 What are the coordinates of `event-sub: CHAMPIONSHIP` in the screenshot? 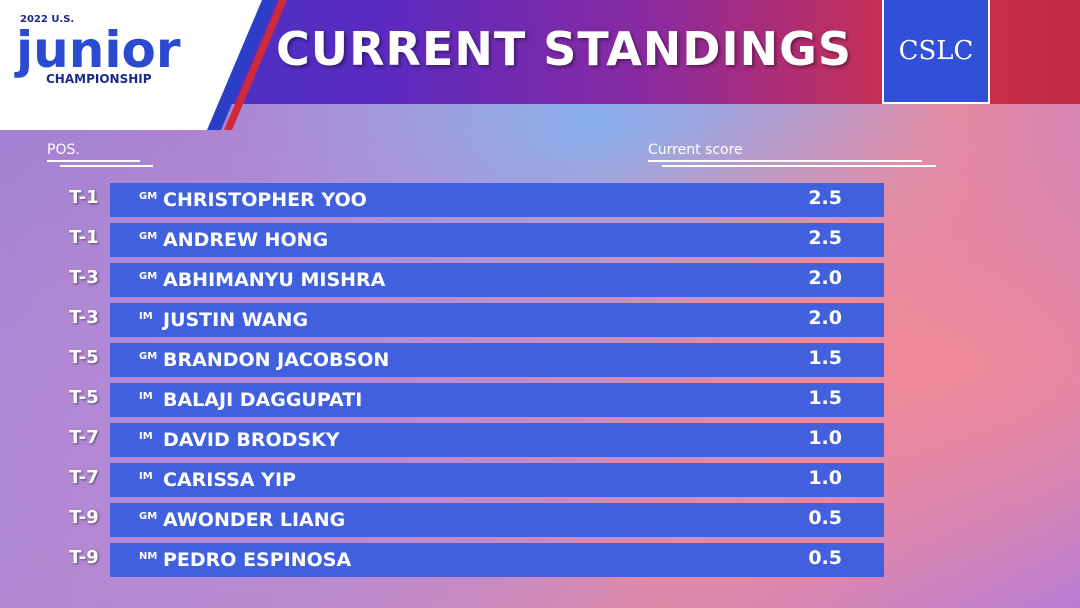 It's located at (99, 79).